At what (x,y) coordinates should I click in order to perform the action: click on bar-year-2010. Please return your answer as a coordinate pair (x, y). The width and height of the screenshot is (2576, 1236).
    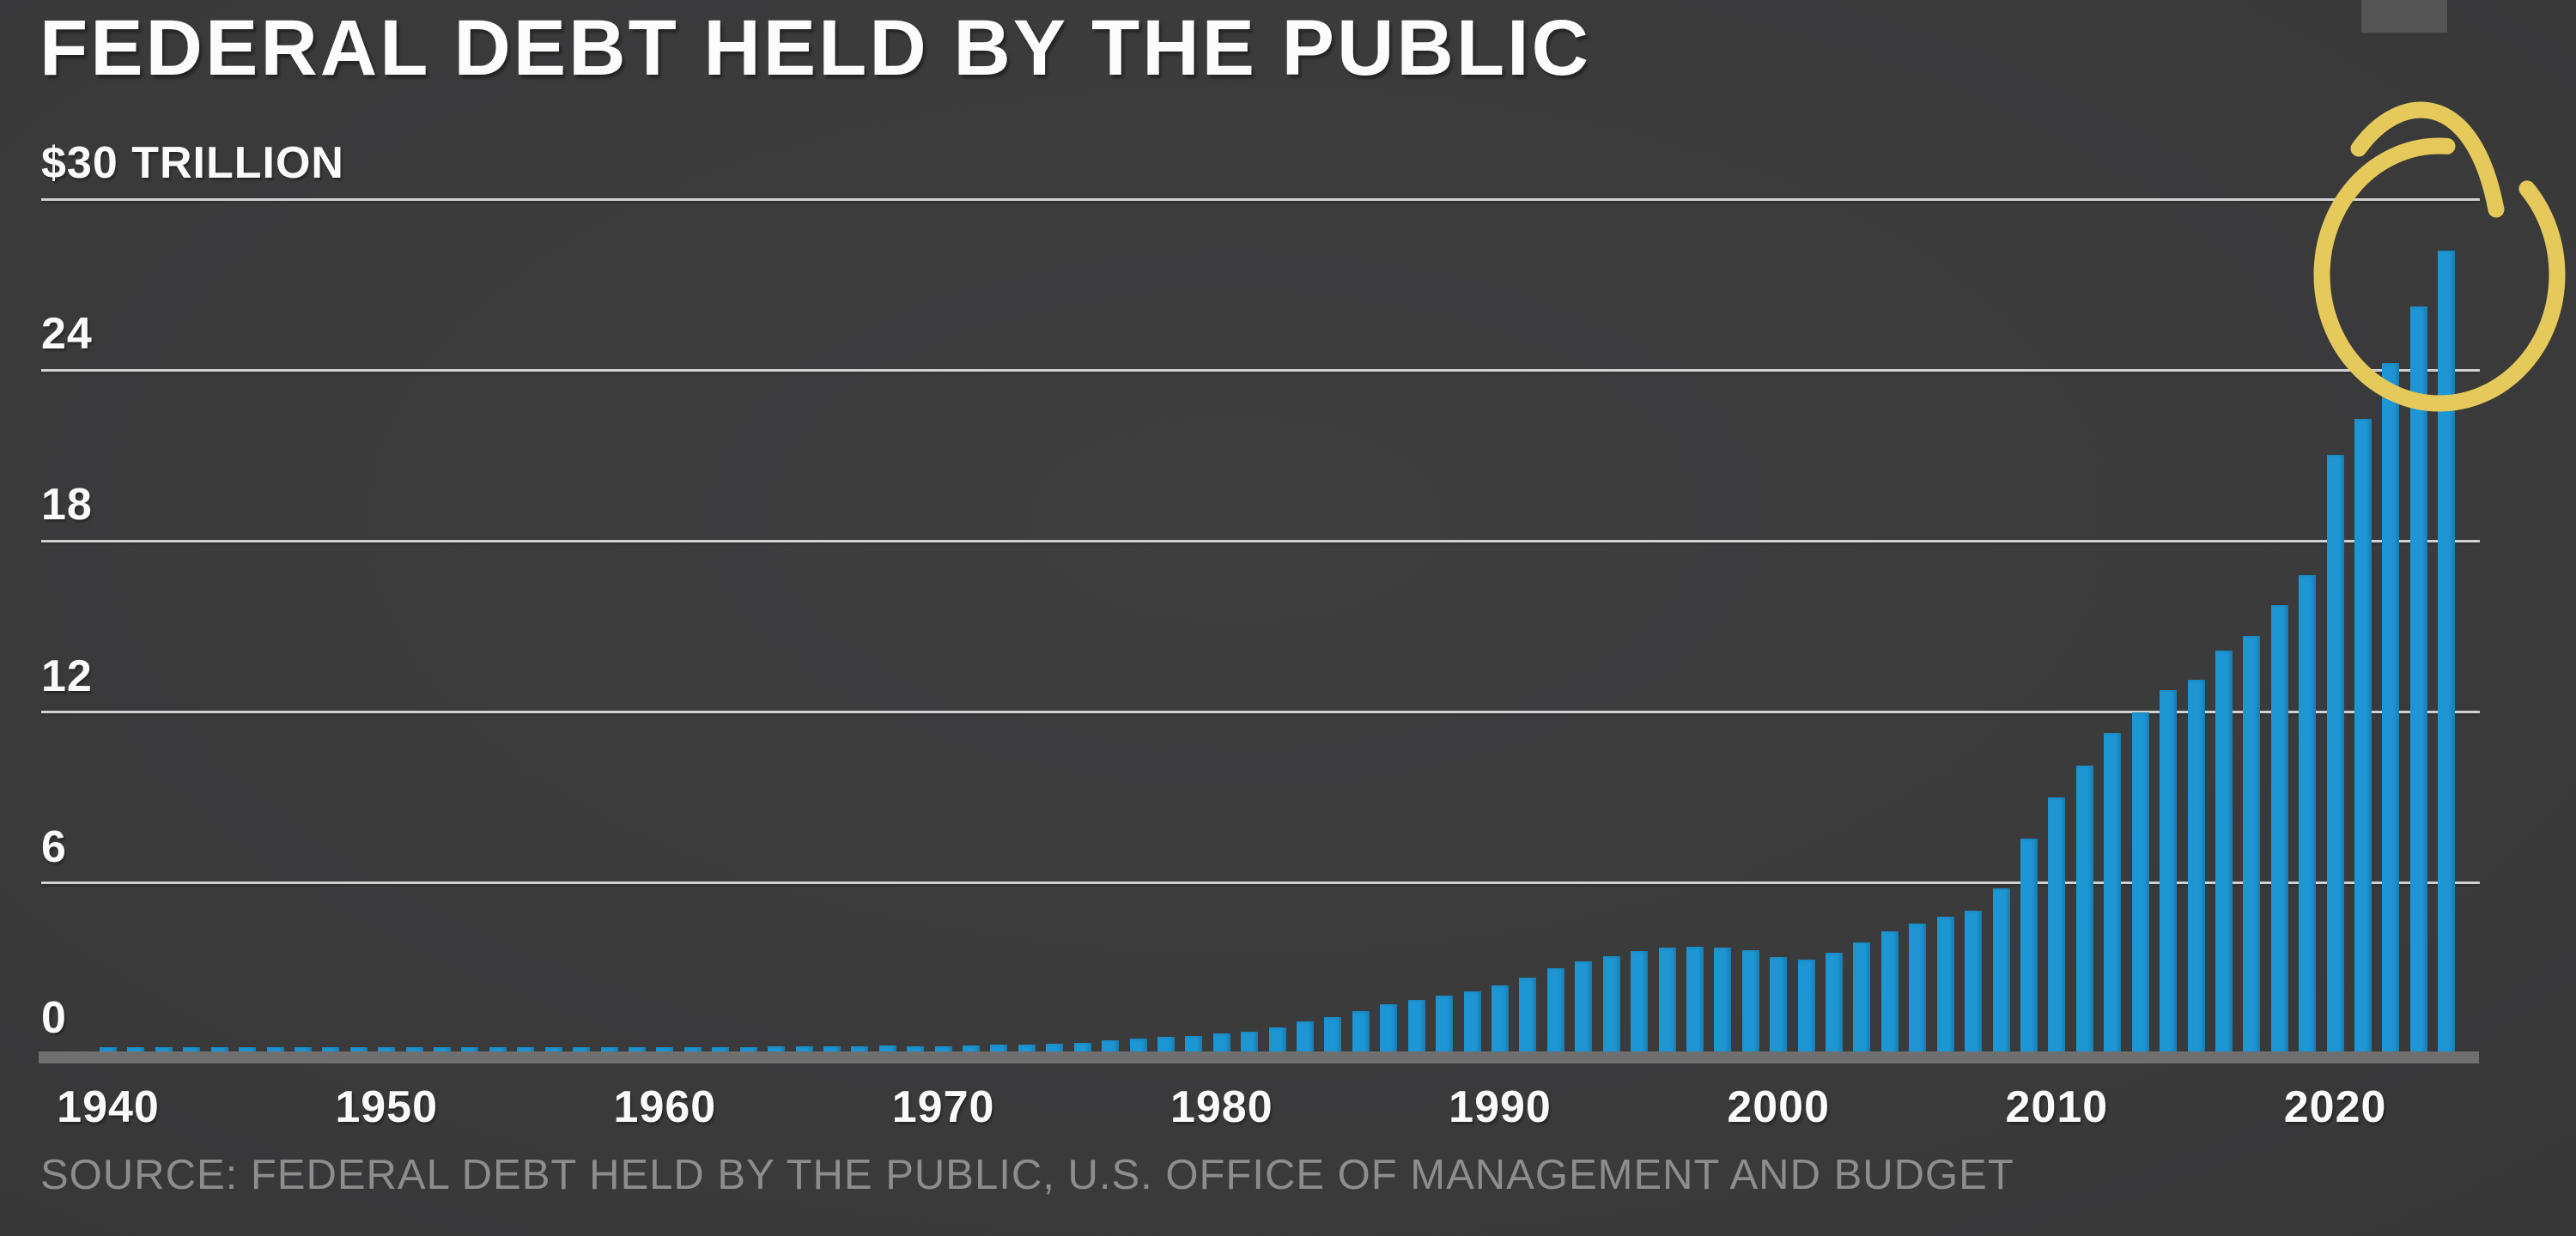
    Looking at the image, I should click on (2057, 925).